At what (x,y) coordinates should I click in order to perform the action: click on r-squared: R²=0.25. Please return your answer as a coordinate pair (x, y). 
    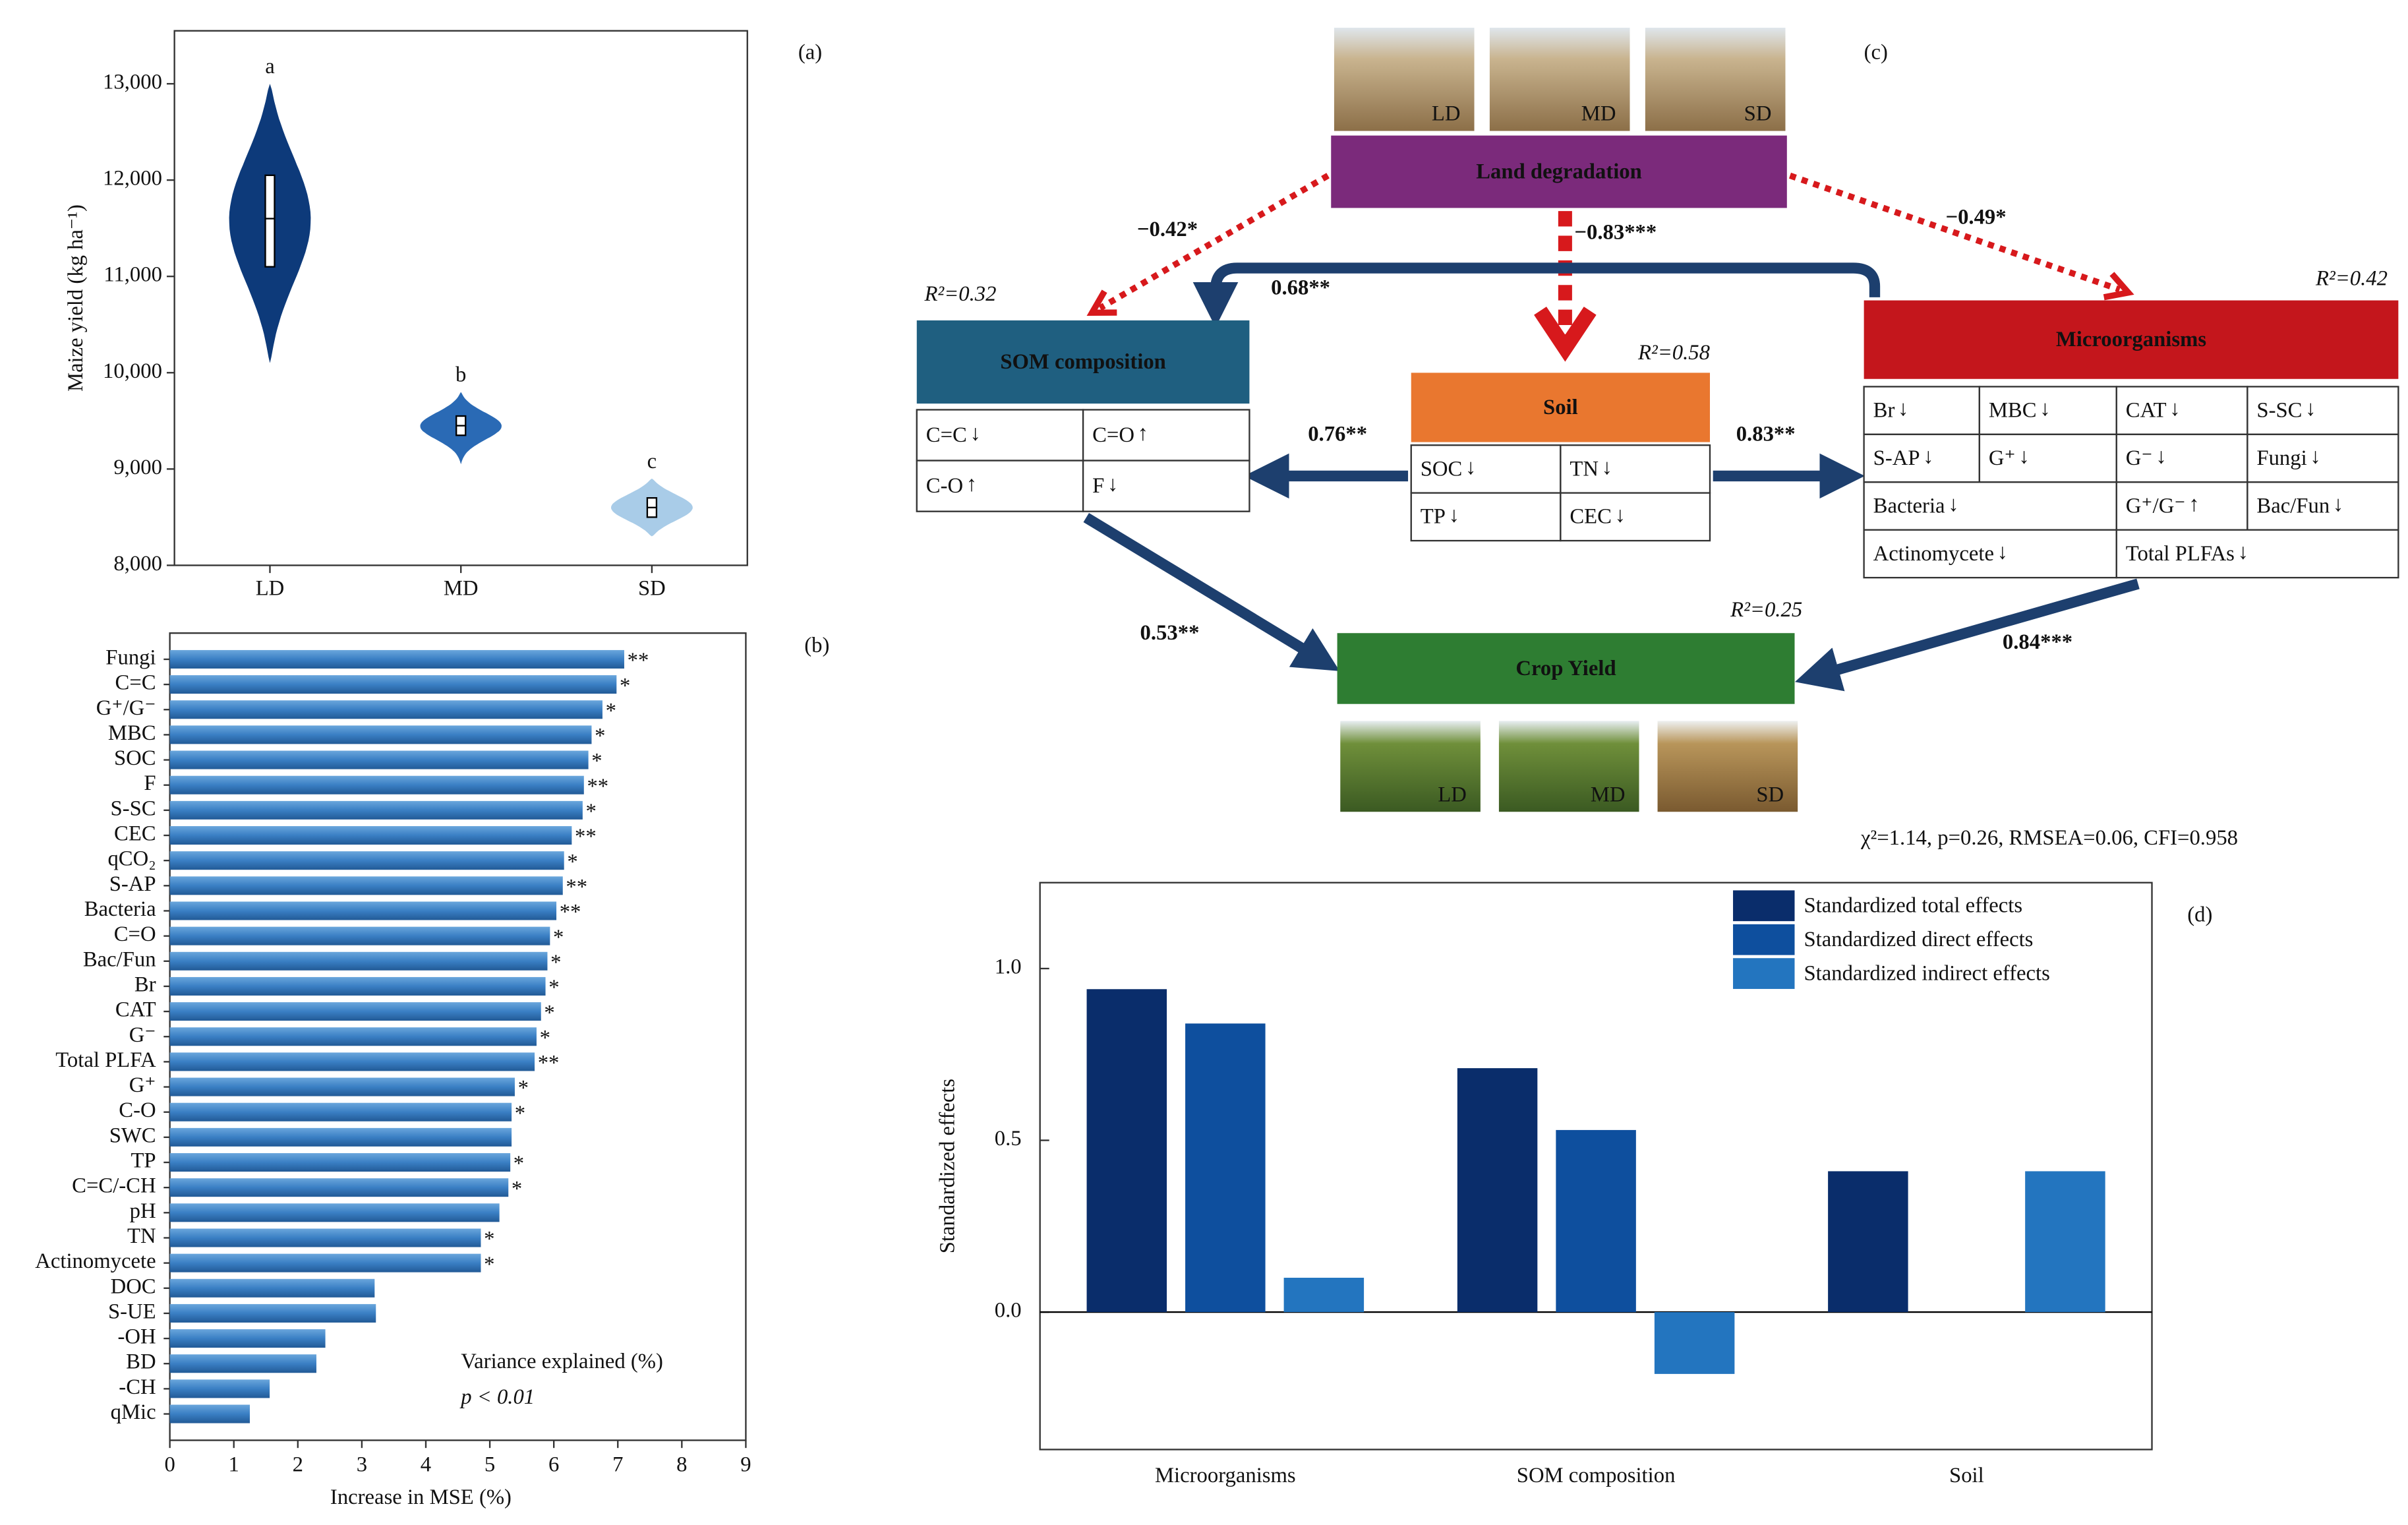
    Looking at the image, I should click on (1766, 610).